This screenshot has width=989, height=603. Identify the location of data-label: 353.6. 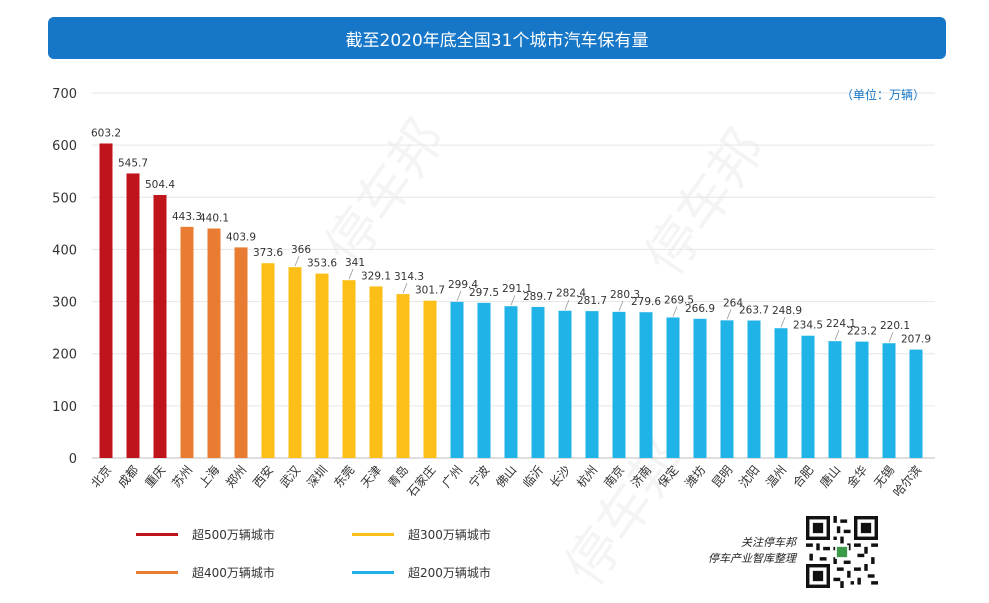
(322, 264).